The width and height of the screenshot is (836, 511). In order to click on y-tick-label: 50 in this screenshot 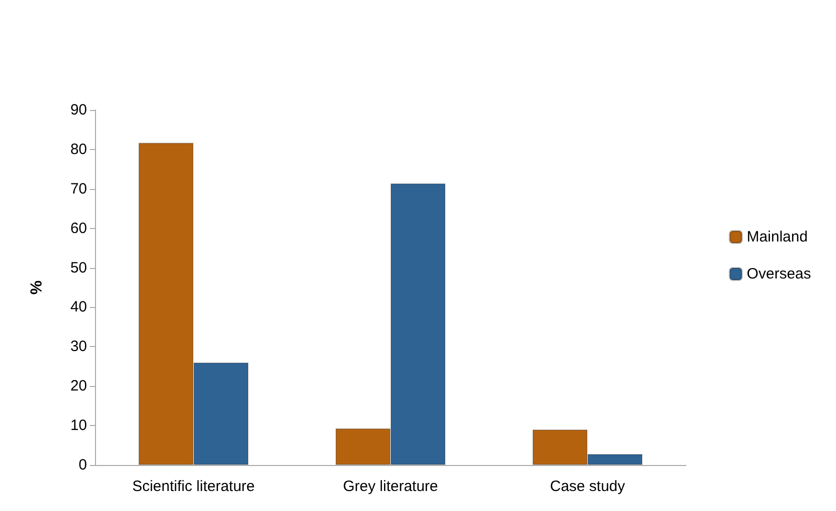, I will do `click(78, 267)`.